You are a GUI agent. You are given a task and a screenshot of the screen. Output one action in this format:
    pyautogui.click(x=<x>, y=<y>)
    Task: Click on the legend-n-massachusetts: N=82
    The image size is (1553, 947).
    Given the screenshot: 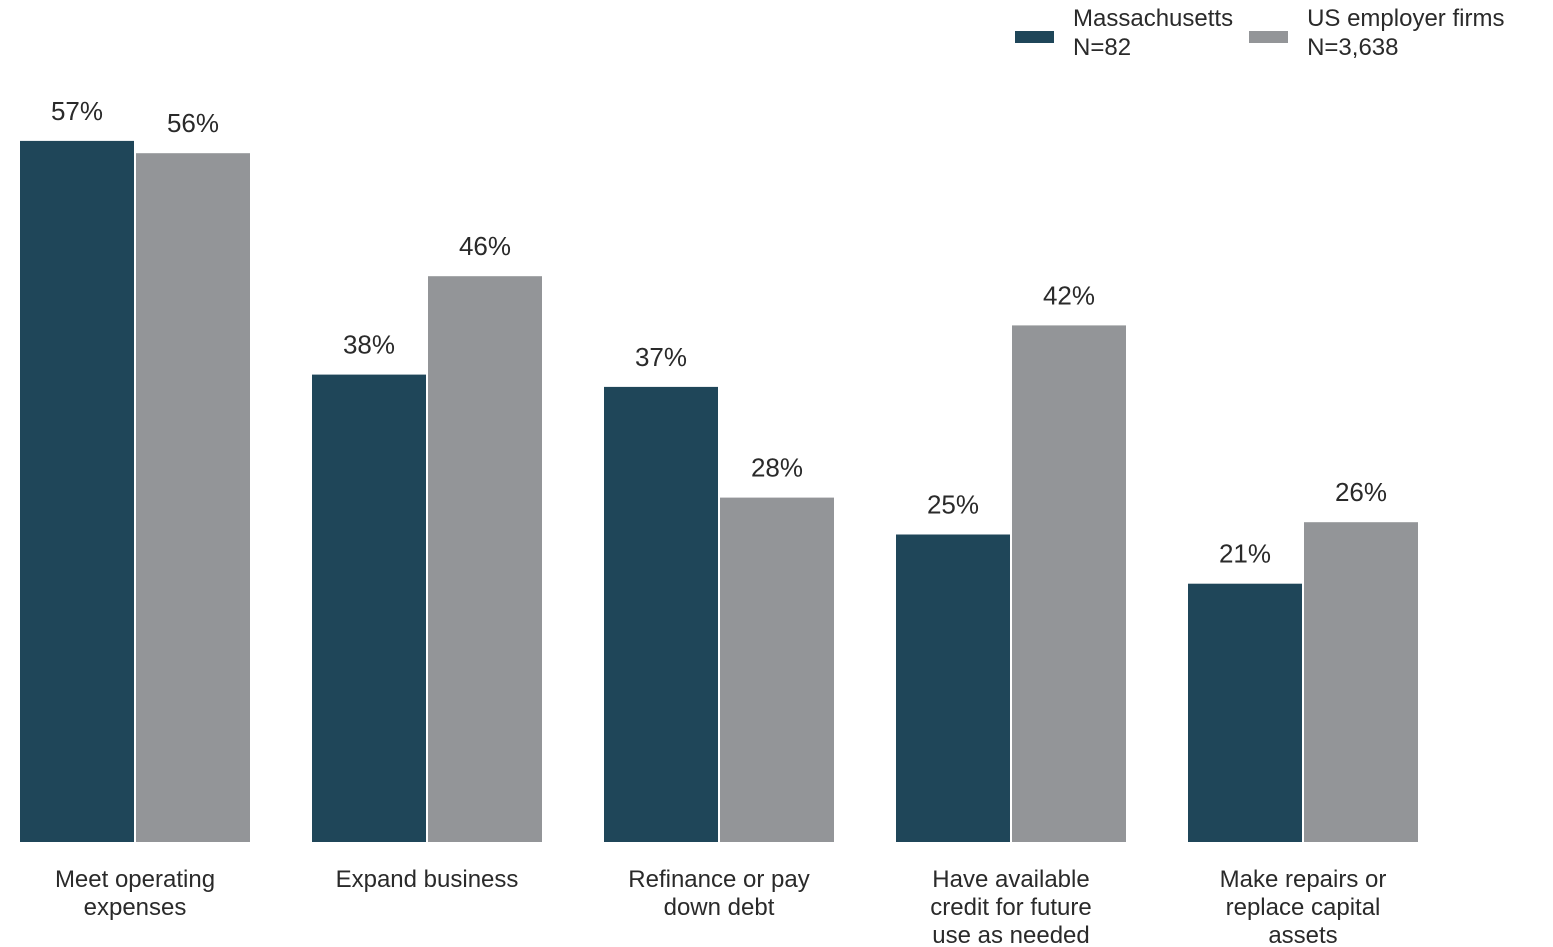 What is the action you would take?
    pyautogui.click(x=1102, y=47)
    